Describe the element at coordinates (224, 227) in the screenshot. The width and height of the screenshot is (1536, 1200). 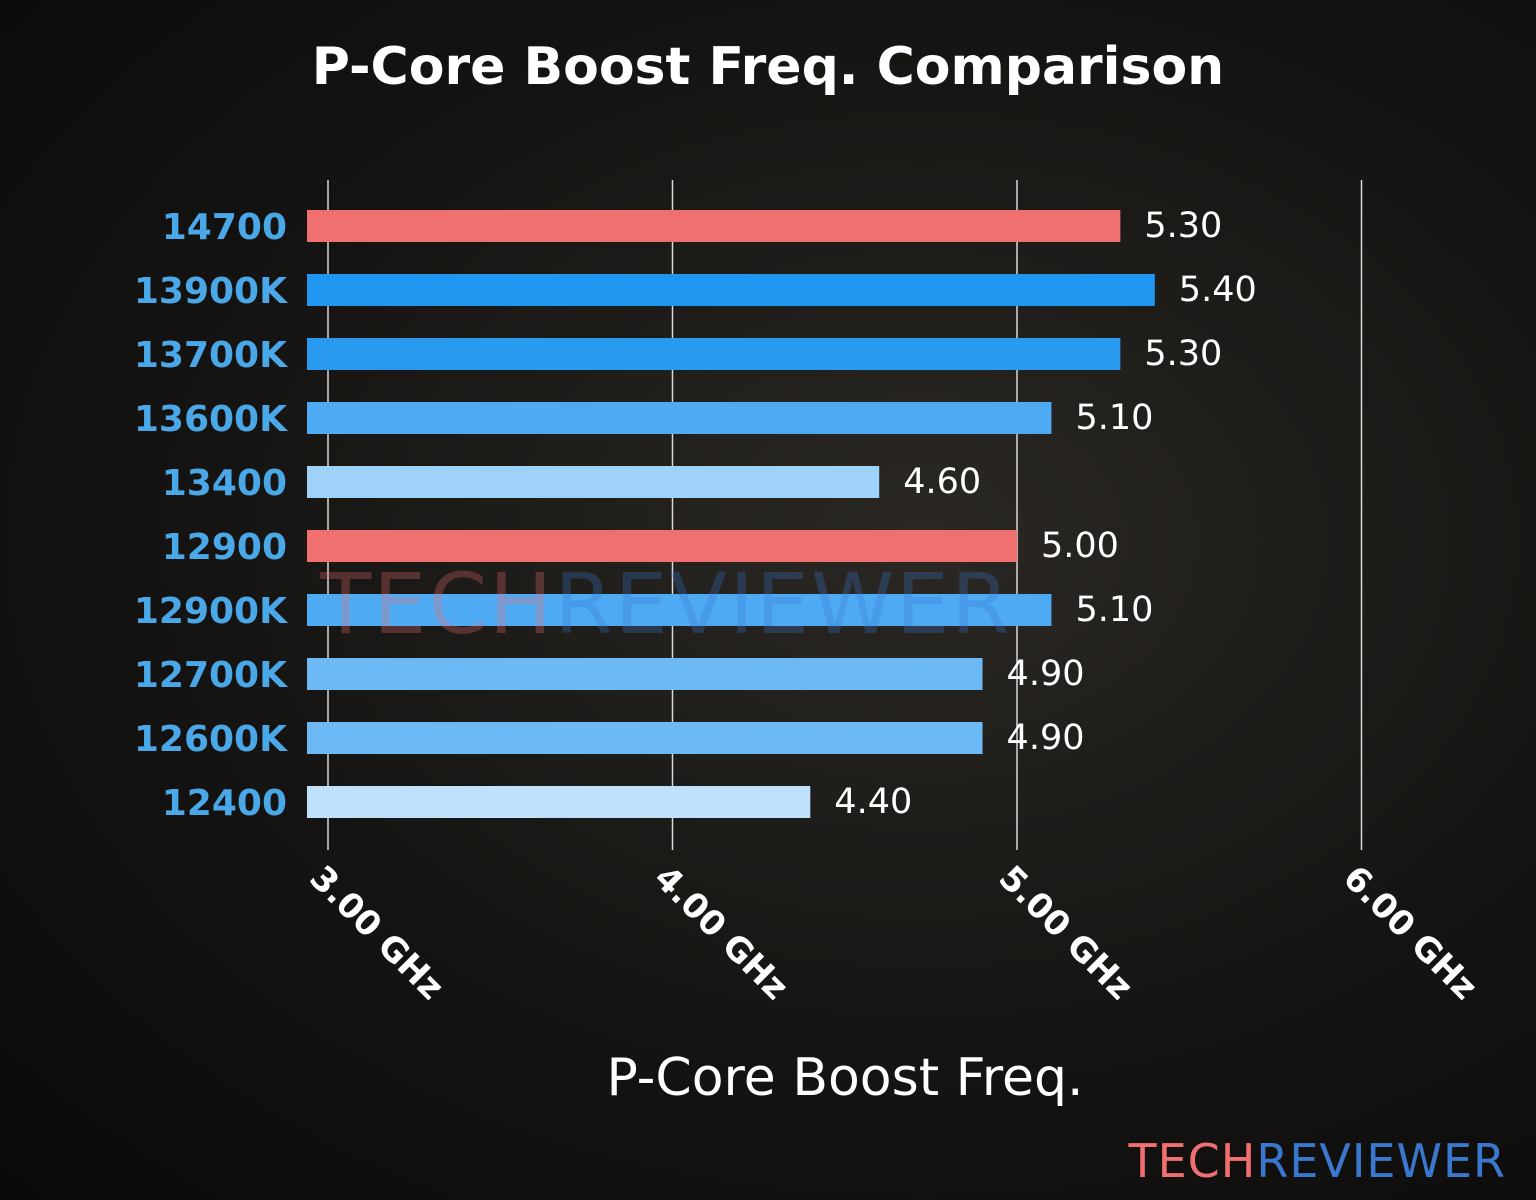
I see `category-label: 14700` at that location.